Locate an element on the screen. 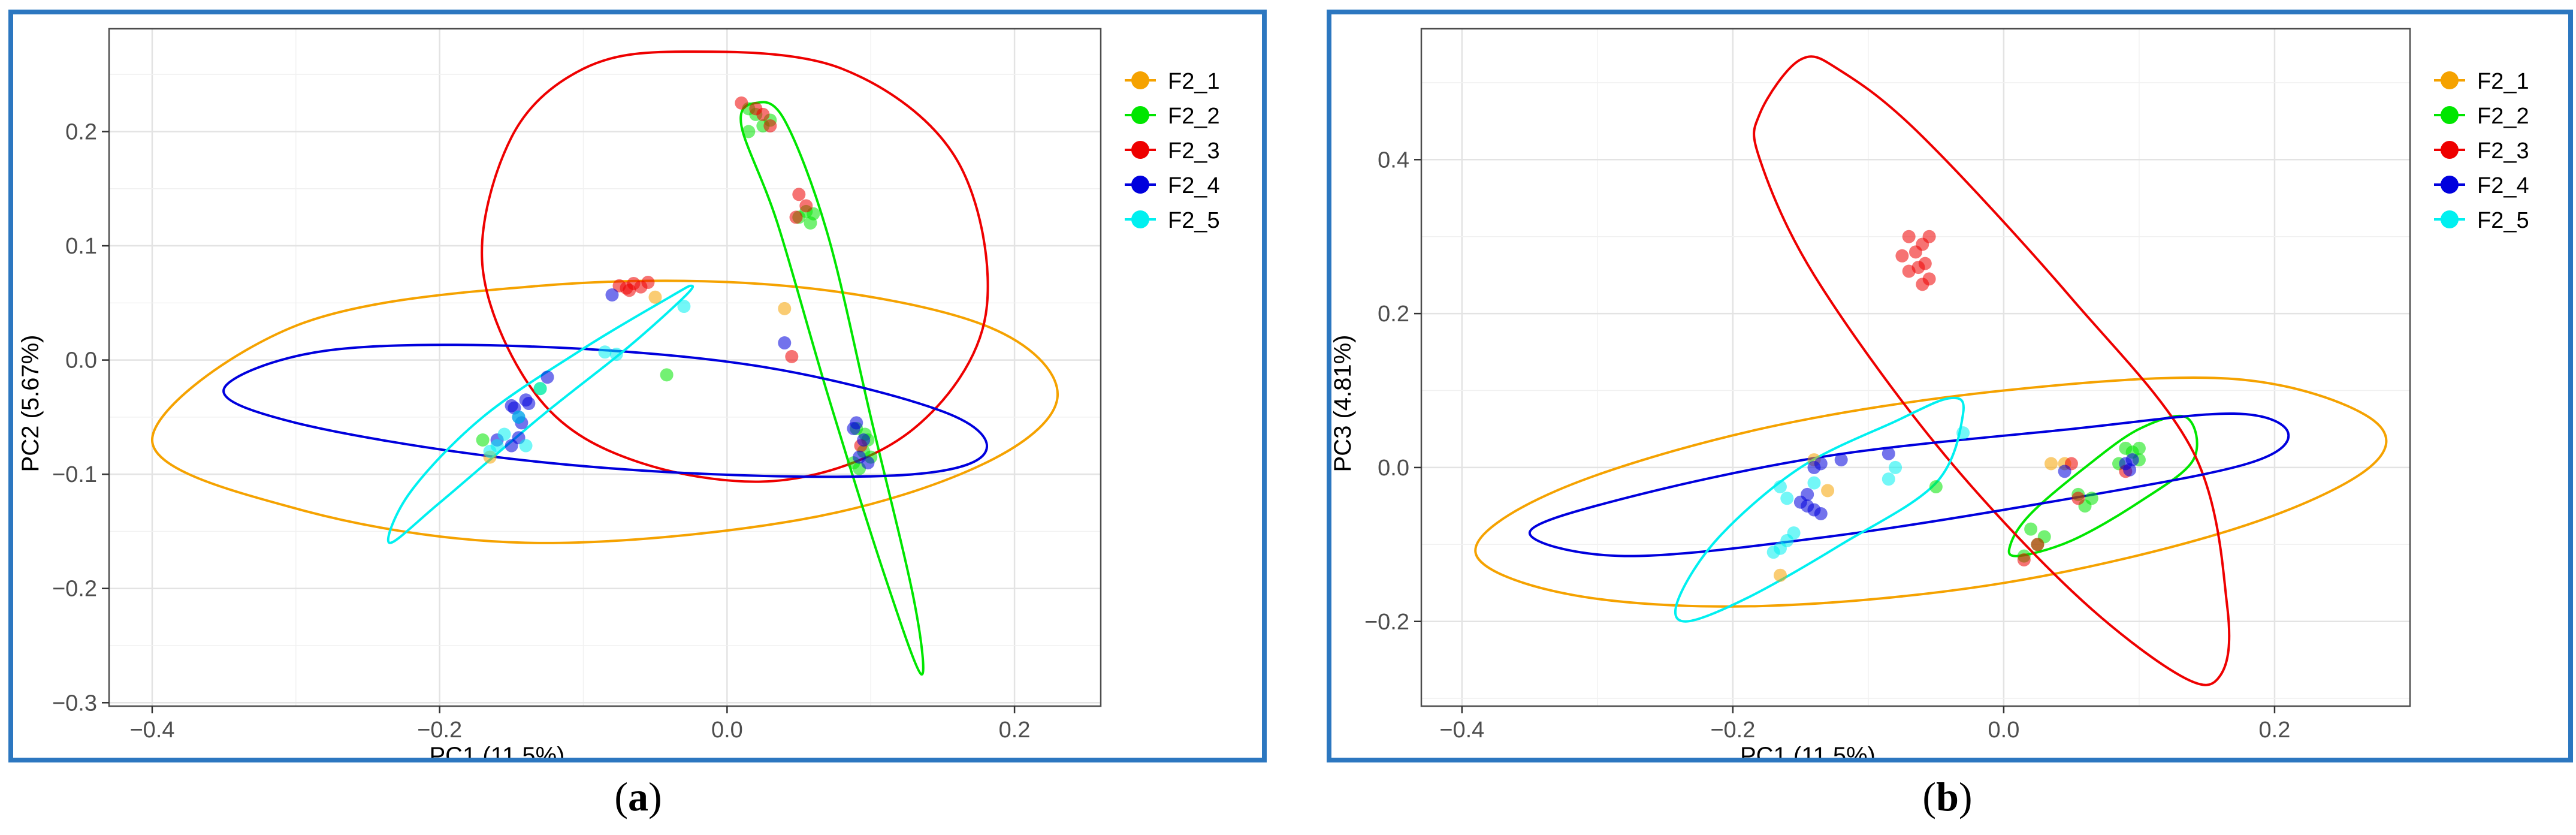 This screenshot has width=2576, height=835. ellipse-f2-4-a is located at coordinates (605, 410).